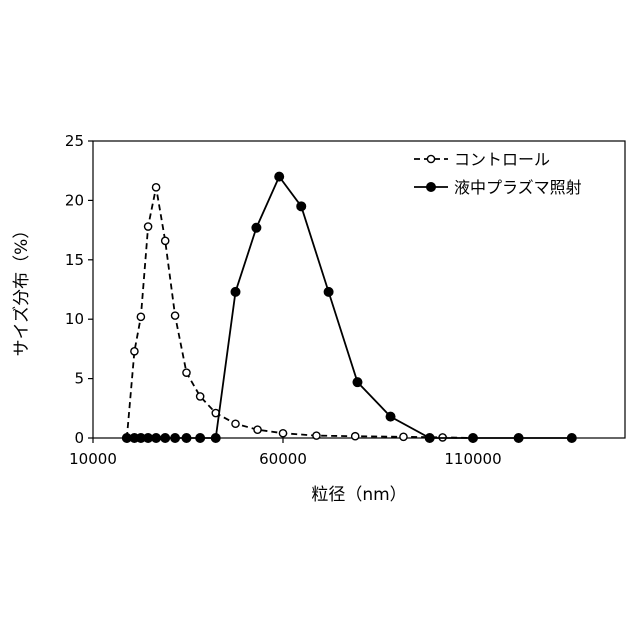  I want to click on y-axis-title: サイズ分布（%）, so click(22, 289).